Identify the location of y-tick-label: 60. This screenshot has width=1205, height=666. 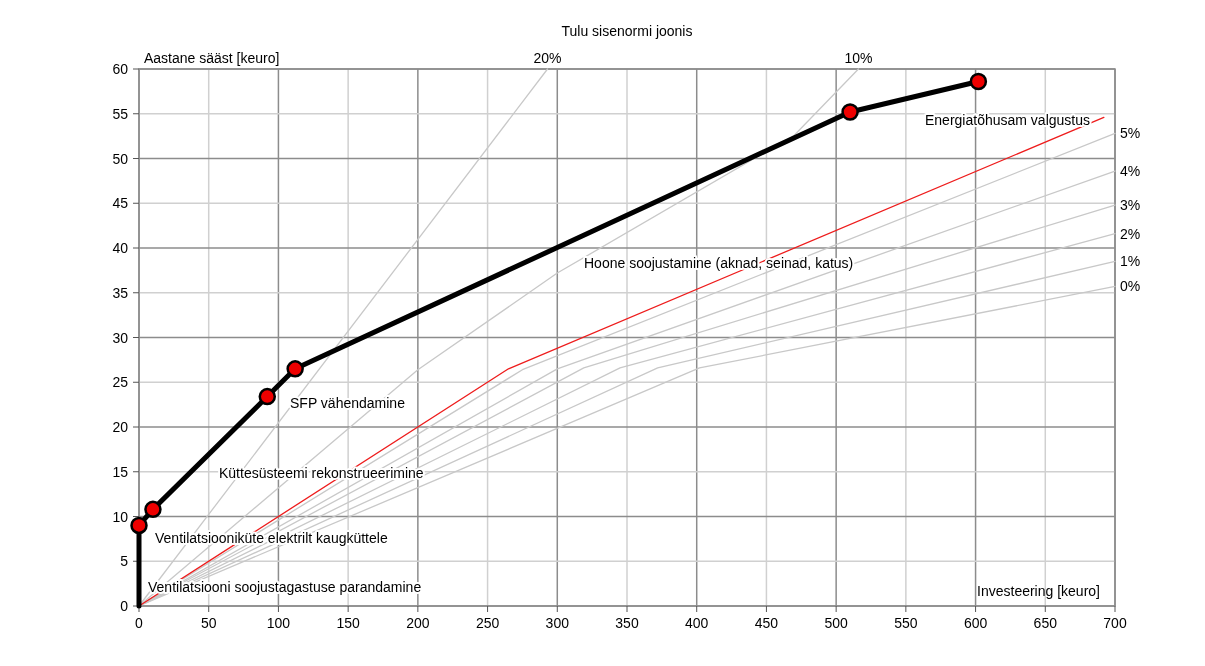
(120, 69).